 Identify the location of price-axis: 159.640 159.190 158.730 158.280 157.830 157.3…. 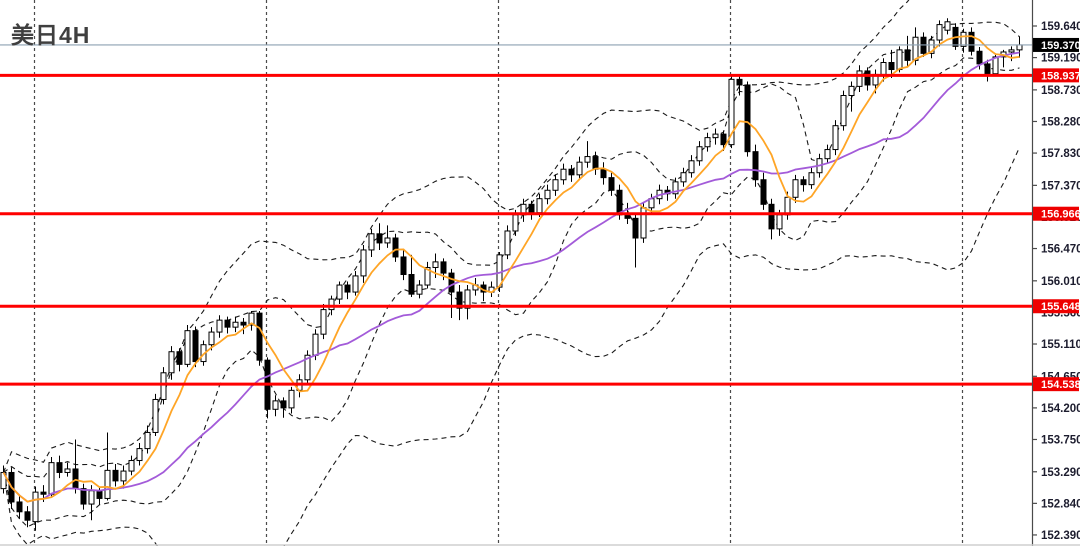
(1055, 273).